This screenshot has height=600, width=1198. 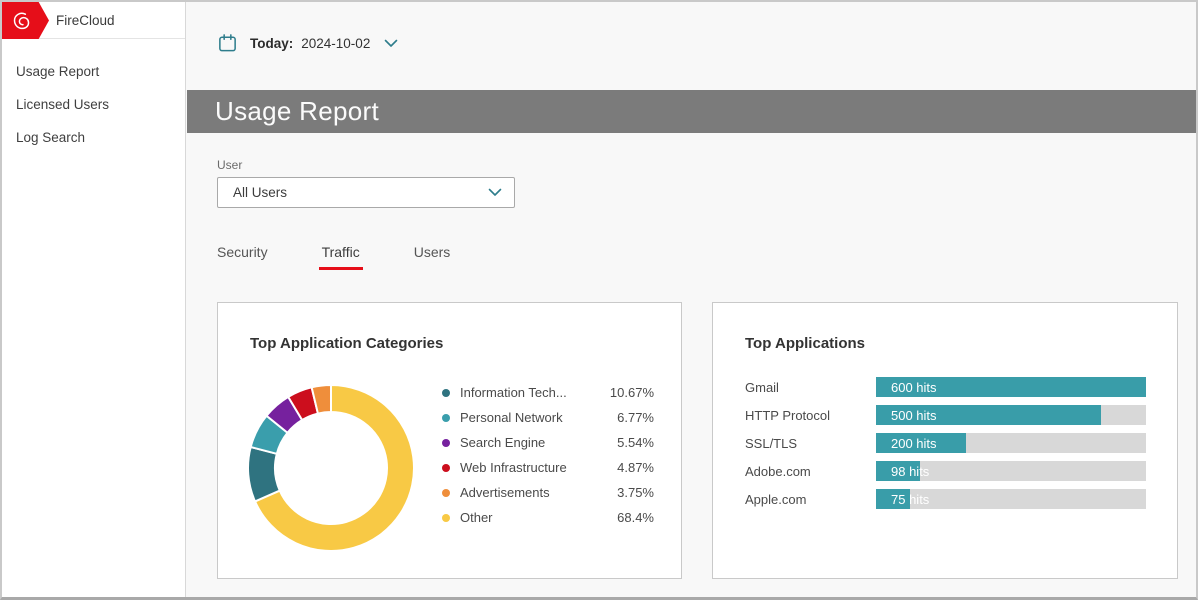 I want to click on flame-icon, so click(x=21, y=20).